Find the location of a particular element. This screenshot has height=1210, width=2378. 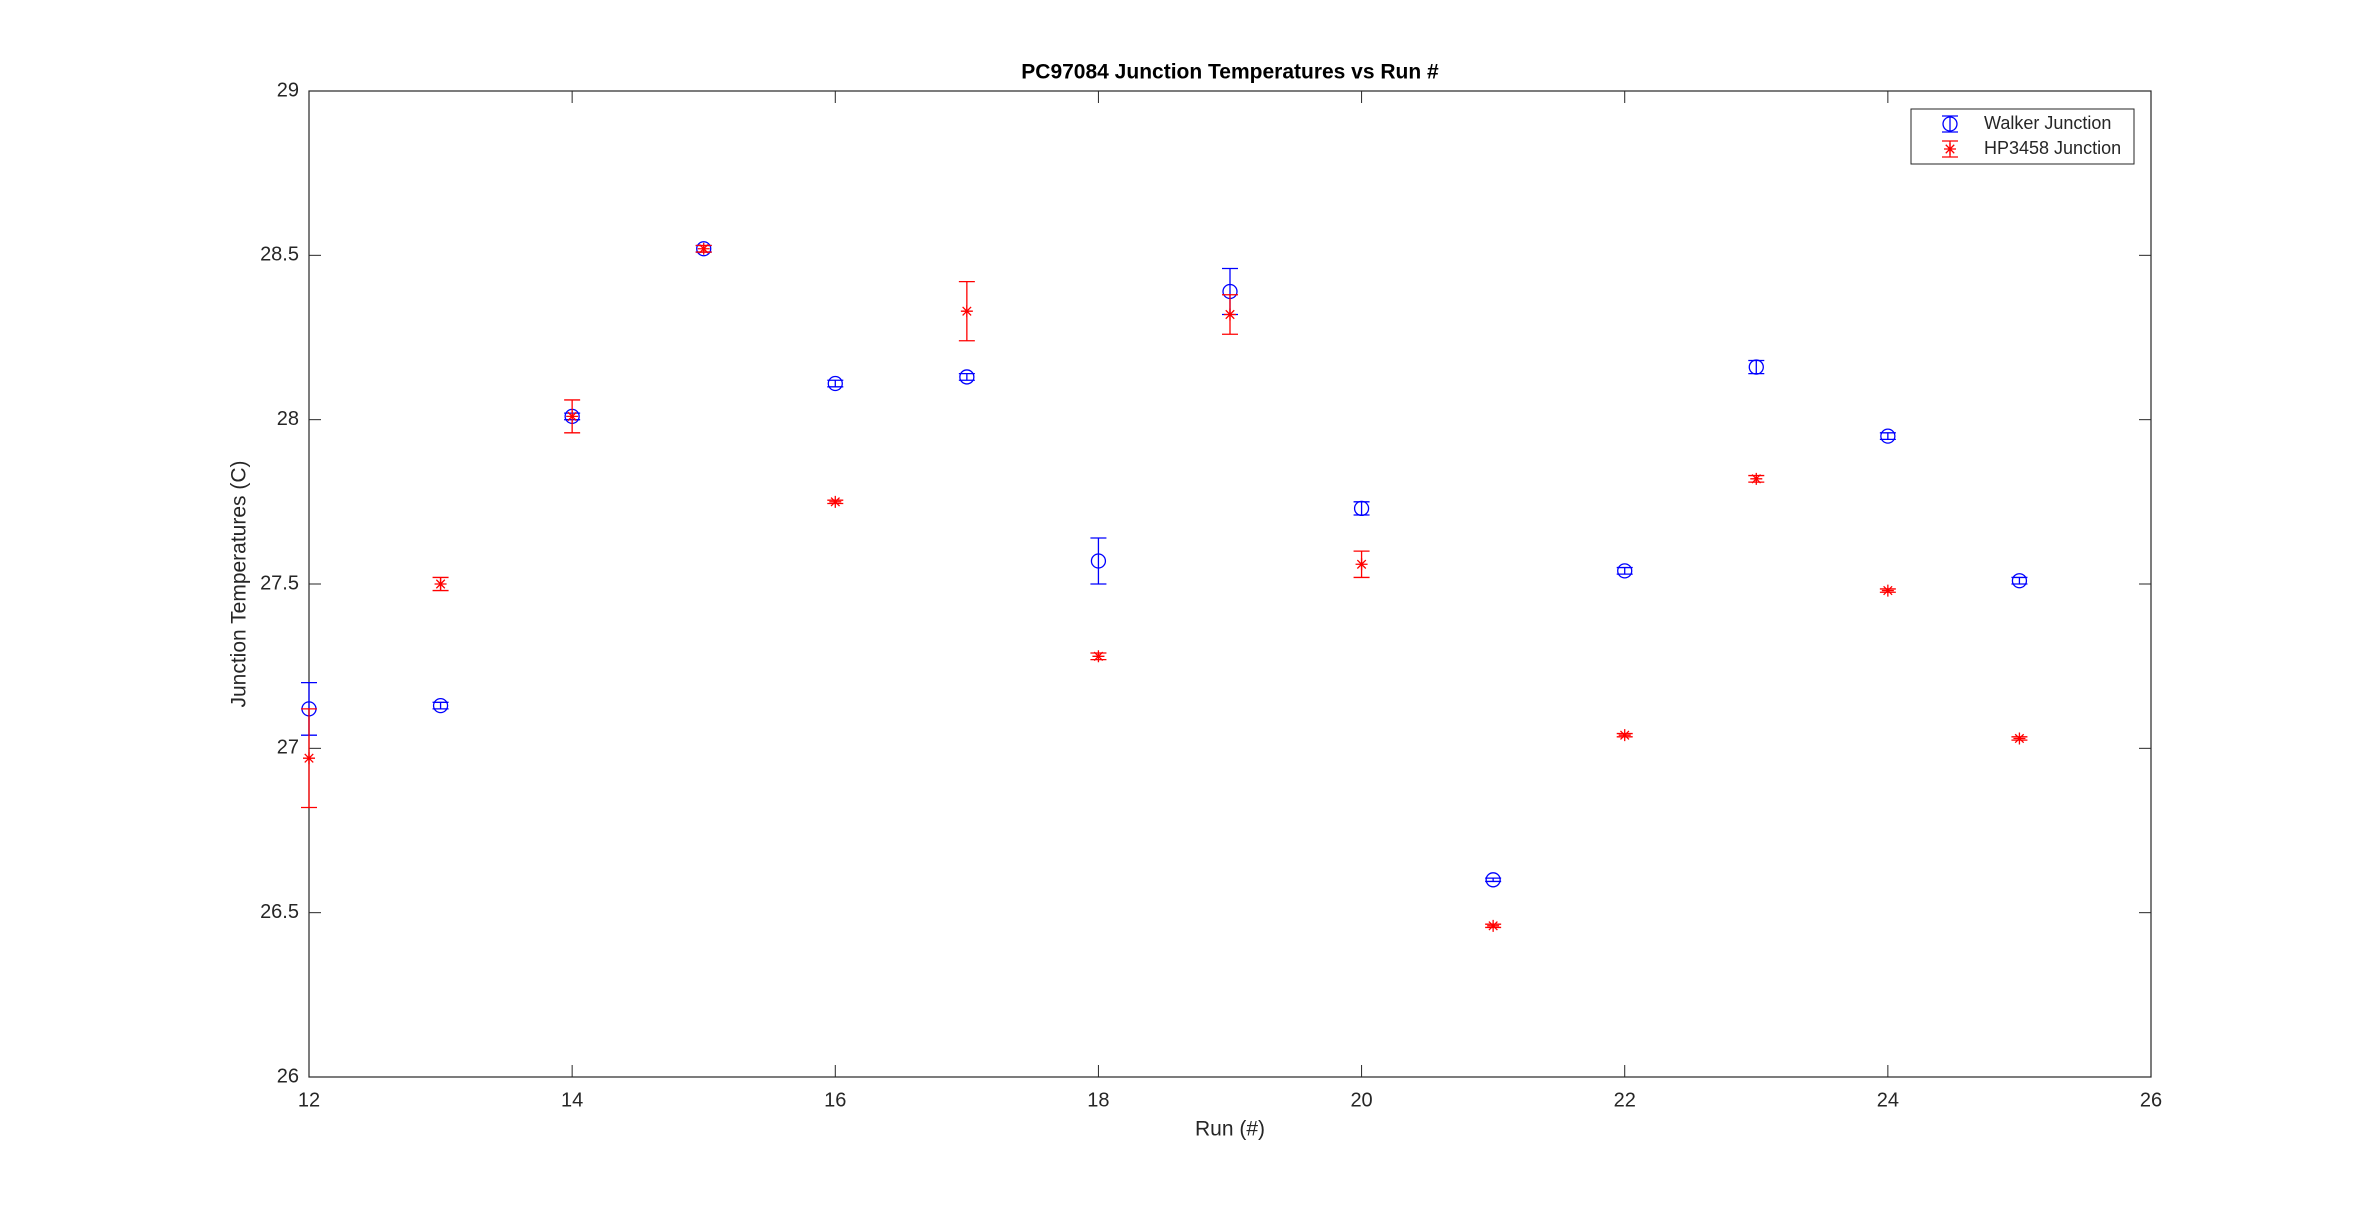

x-tick-label: 12 is located at coordinates (309, 1100).